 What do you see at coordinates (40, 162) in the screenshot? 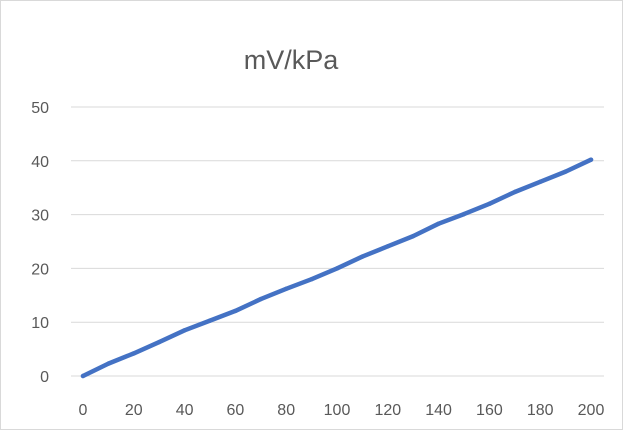
I see `y-tick-label: 40` at bounding box center [40, 162].